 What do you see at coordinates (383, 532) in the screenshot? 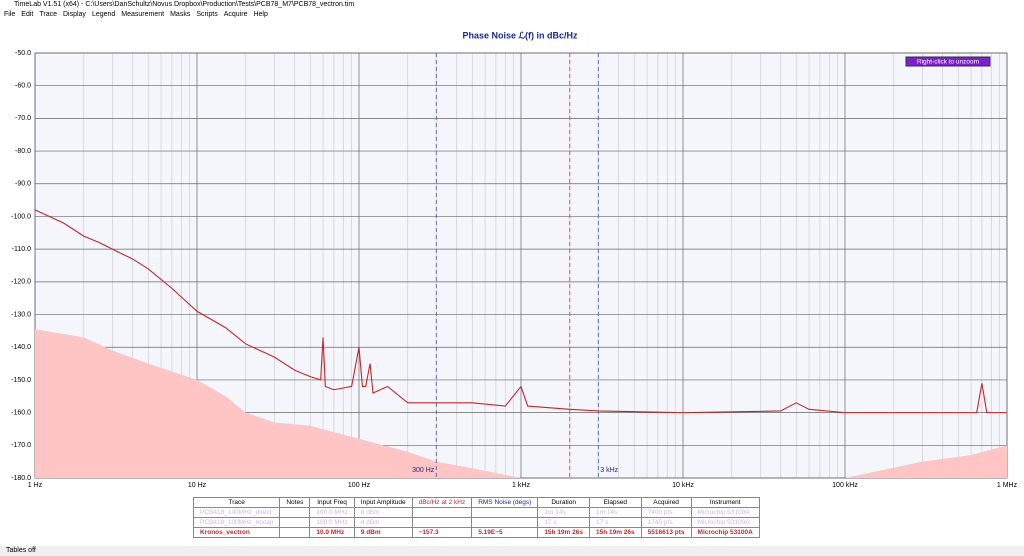
I see `table-cell: 9 dBm` at bounding box center [383, 532].